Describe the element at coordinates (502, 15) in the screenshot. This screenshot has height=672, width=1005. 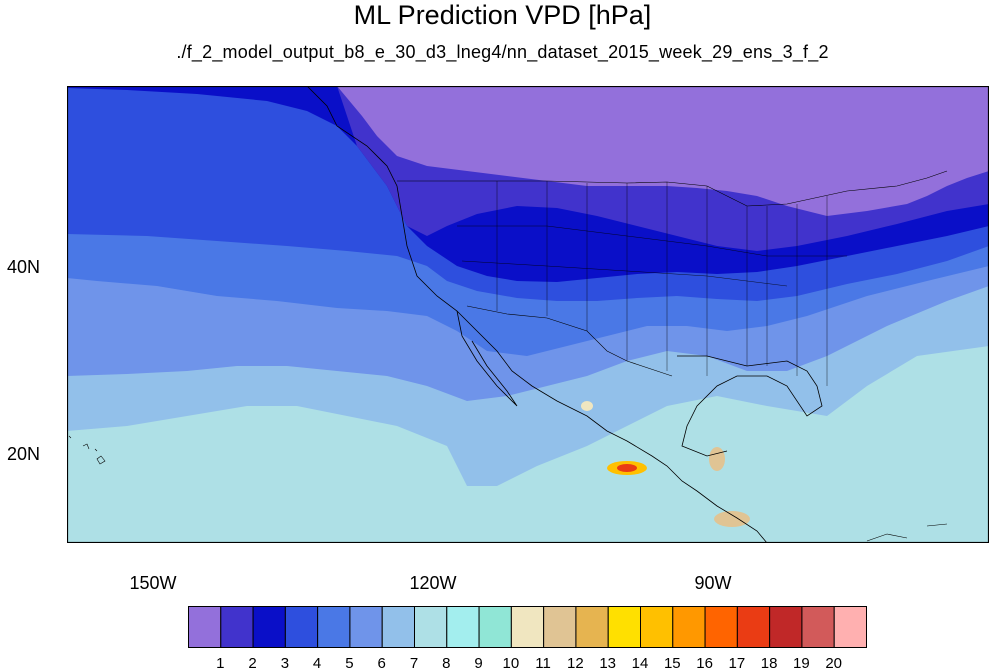
I see `map-title: ML Prediction VPD [hPa]` at that location.